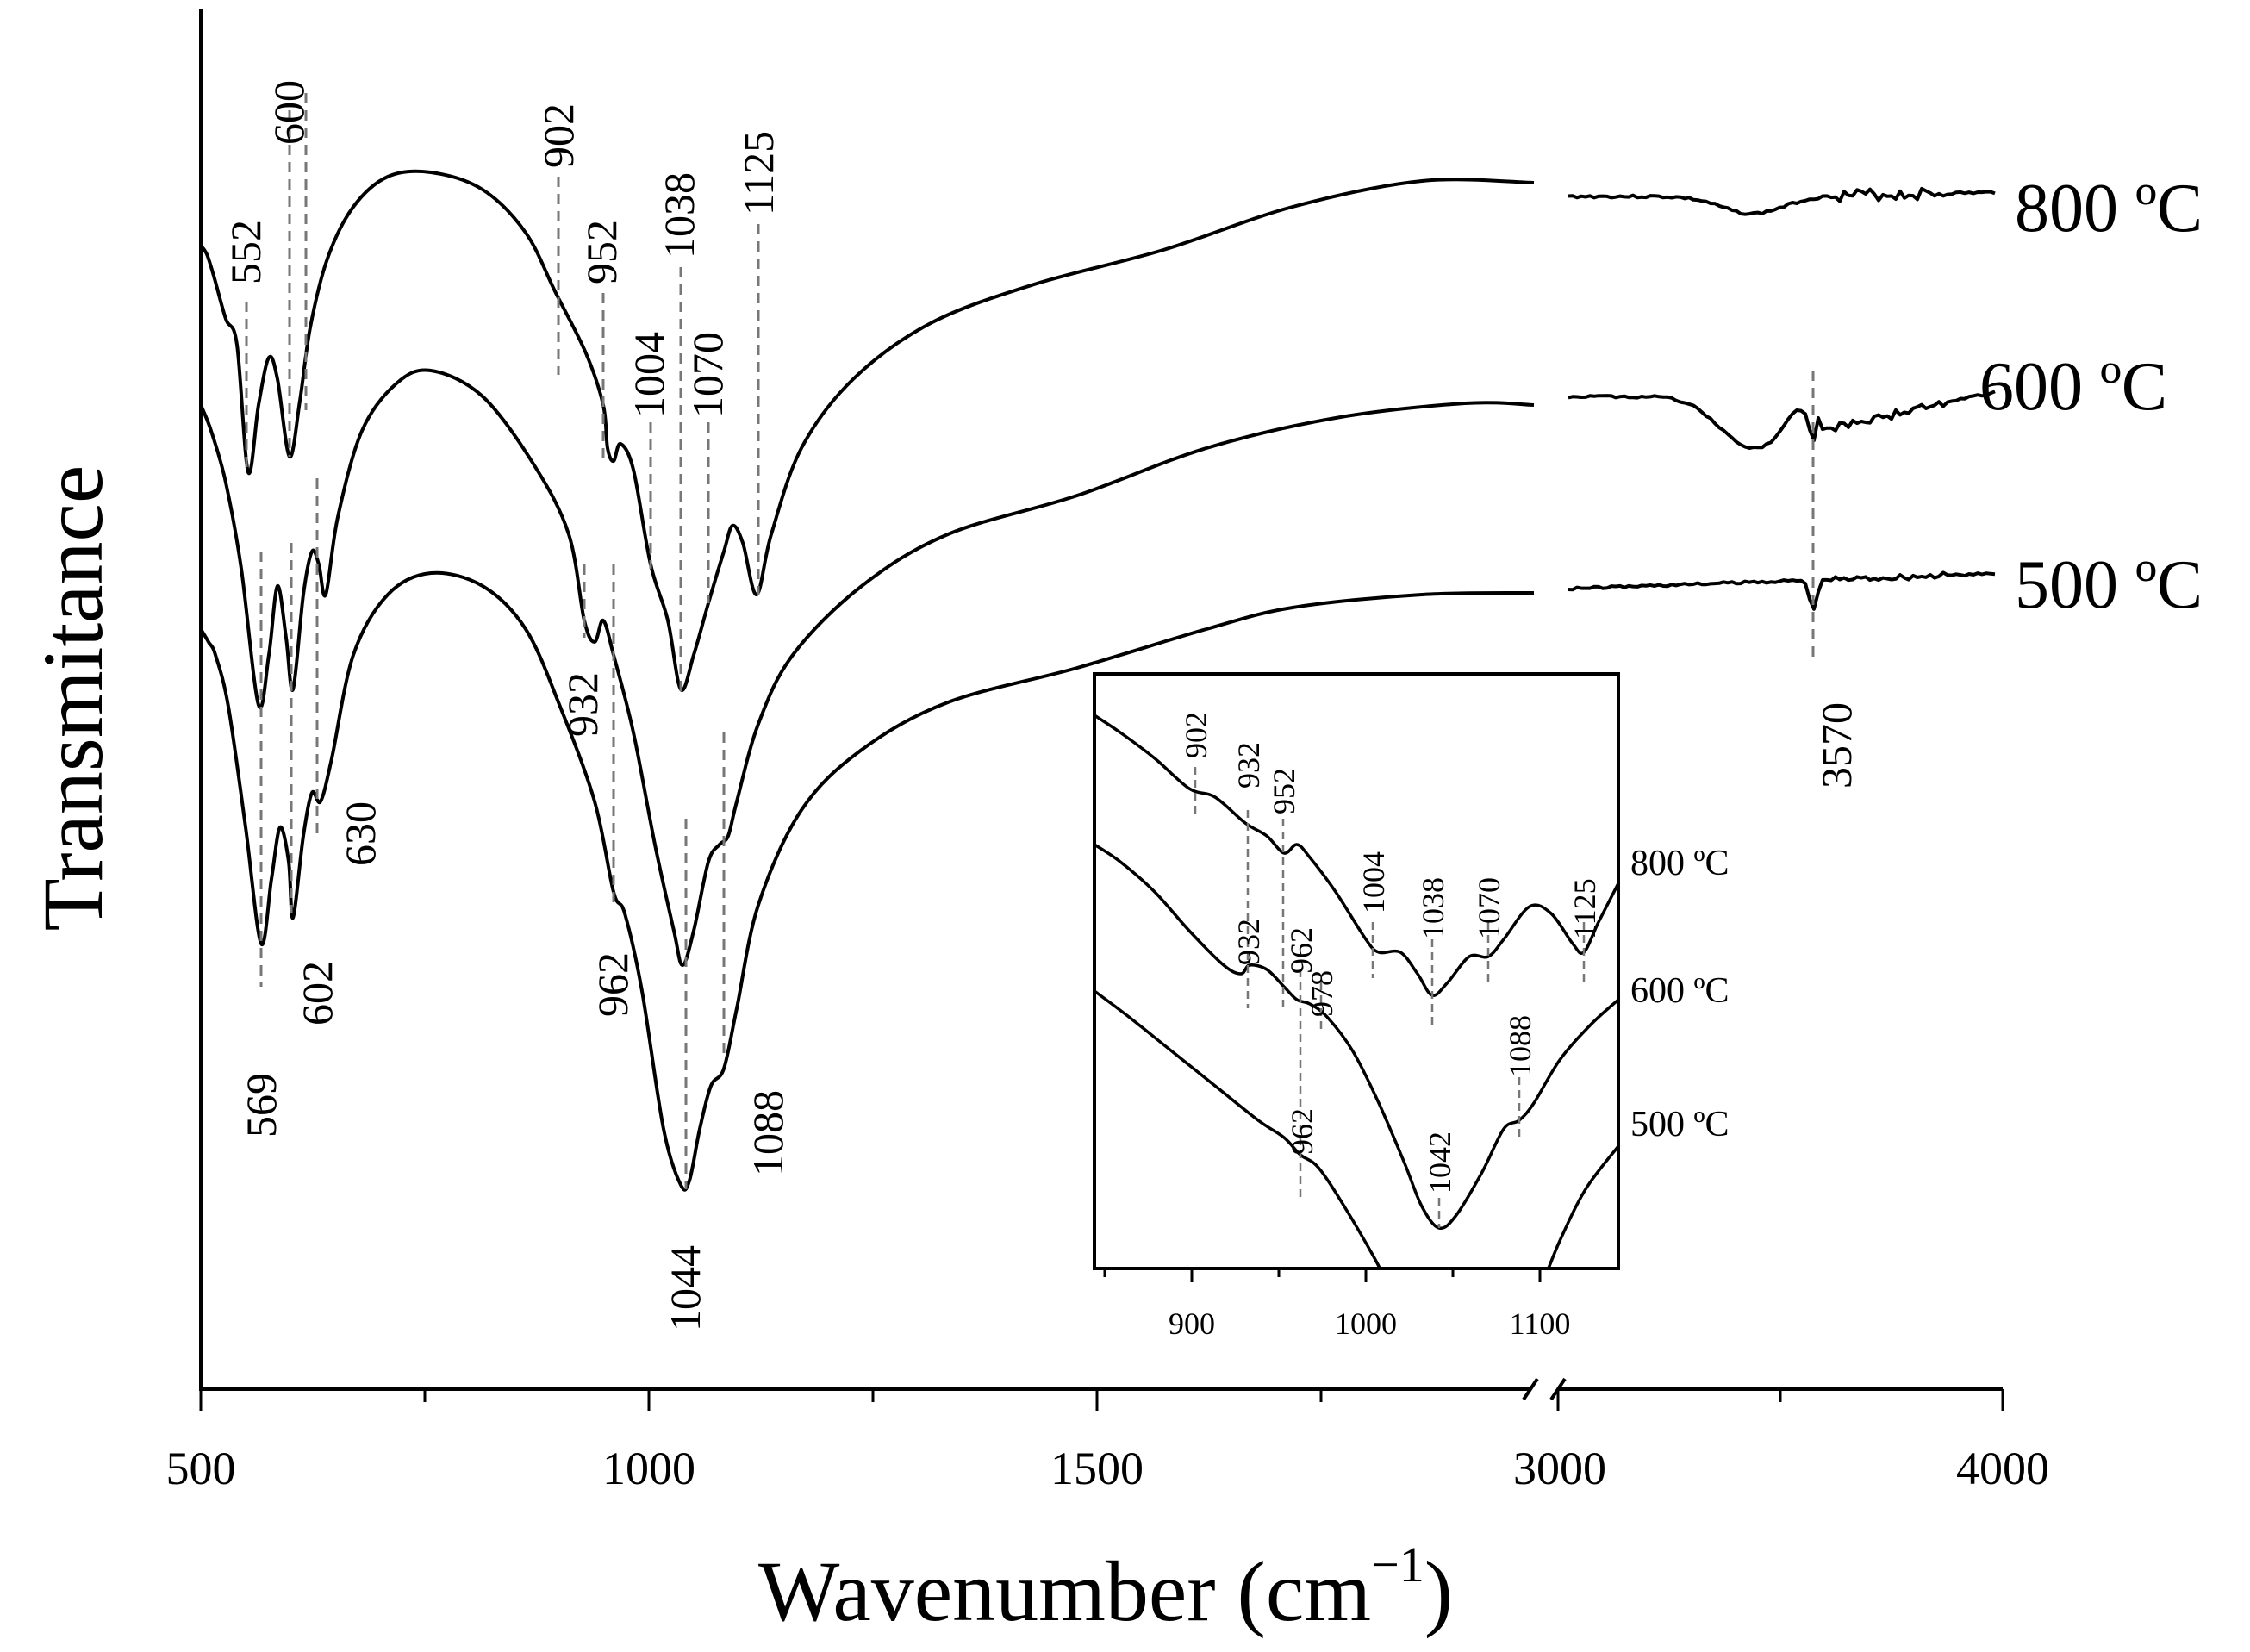  What do you see at coordinates (201, 1468) in the screenshot?
I see `x-tick-label: 500` at bounding box center [201, 1468].